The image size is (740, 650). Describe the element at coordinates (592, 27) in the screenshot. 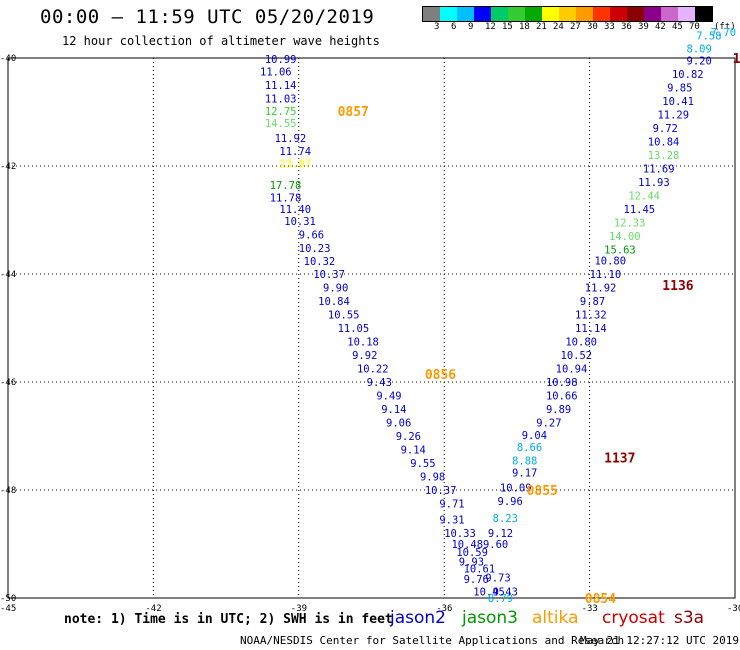

I see `colorbar-label: 30` at that location.